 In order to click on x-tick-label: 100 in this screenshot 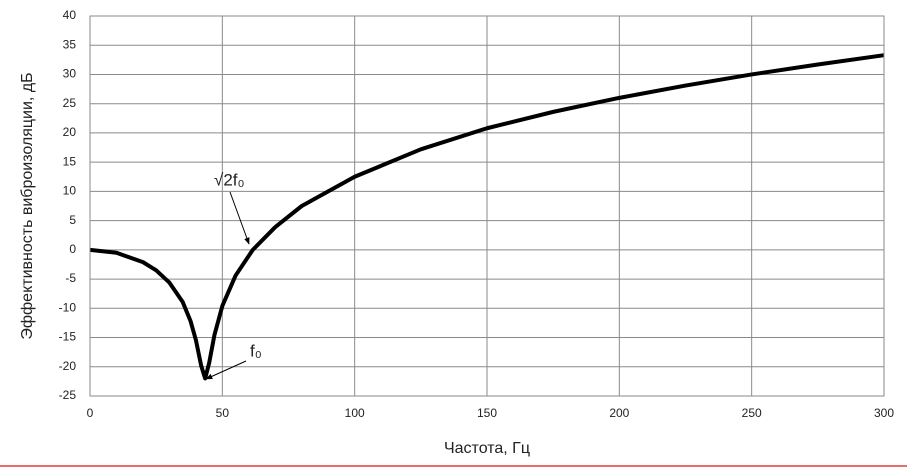, I will do `click(355, 413)`.